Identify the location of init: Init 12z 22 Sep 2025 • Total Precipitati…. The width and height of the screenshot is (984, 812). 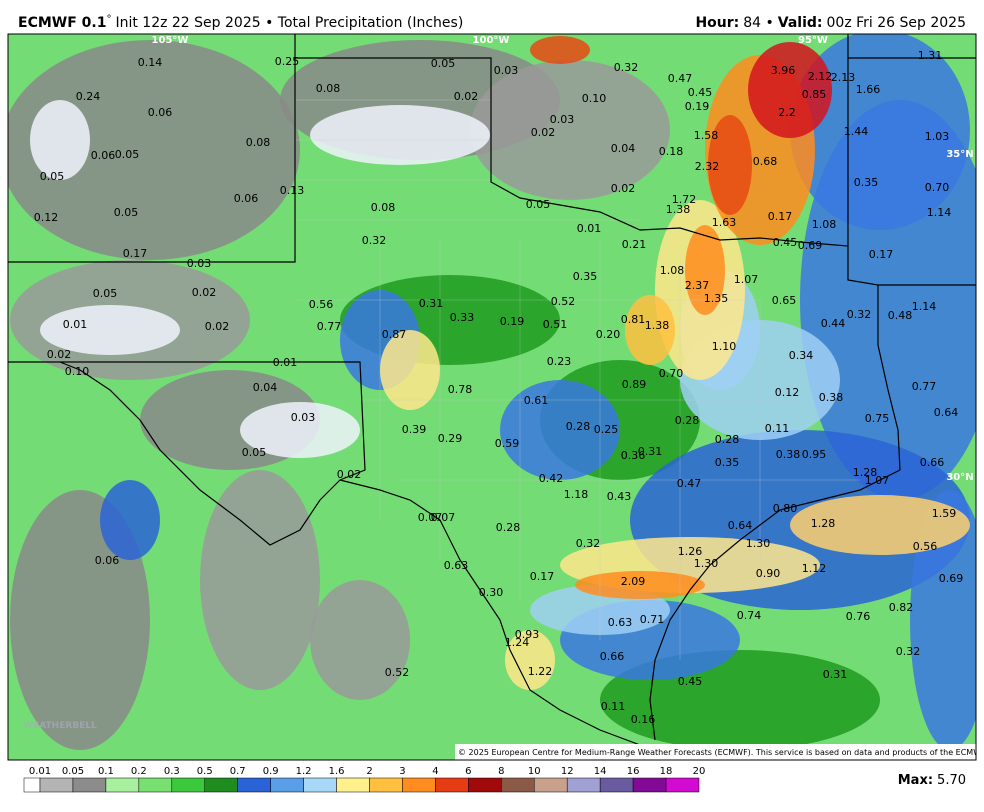
(289, 23).